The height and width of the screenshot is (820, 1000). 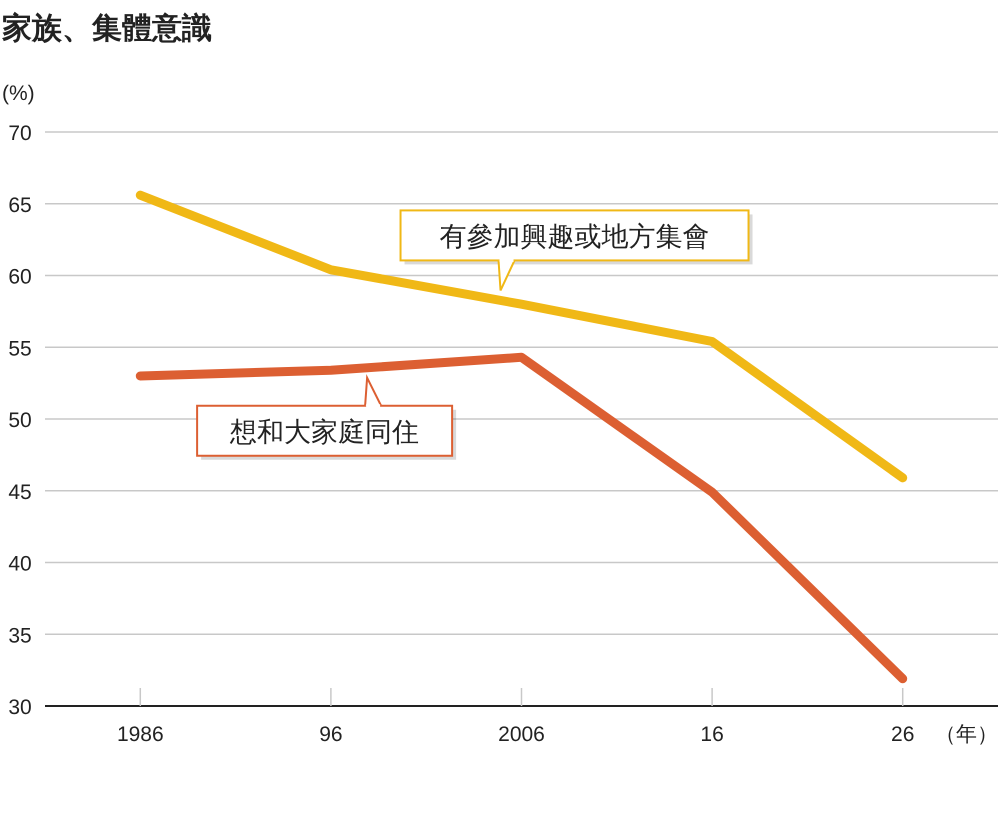 What do you see at coordinates (20, 492) in the screenshot?
I see `y-tick-label: 45` at bounding box center [20, 492].